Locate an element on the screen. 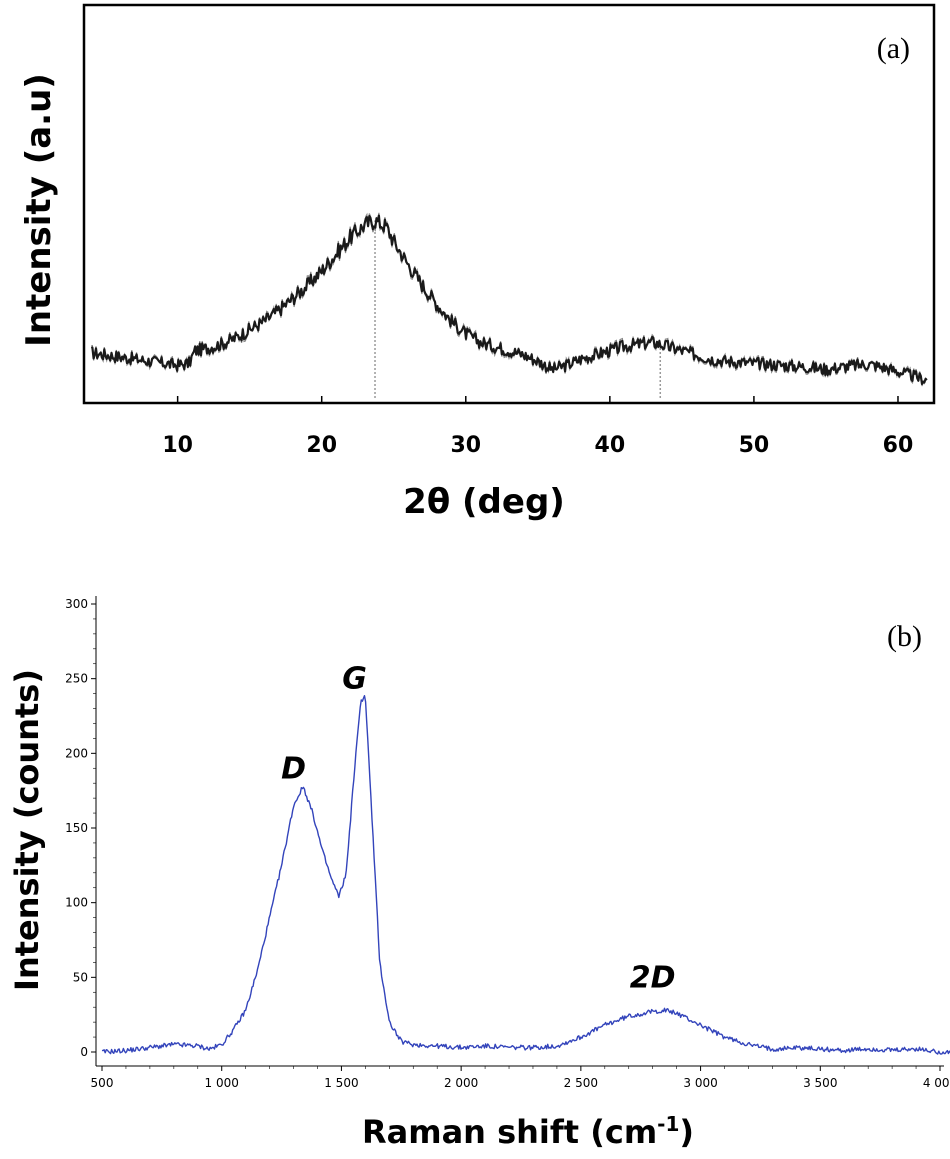  panel-a-x-ticks: 10 20 30 40 50 60 is located at coordinates (537, 427).